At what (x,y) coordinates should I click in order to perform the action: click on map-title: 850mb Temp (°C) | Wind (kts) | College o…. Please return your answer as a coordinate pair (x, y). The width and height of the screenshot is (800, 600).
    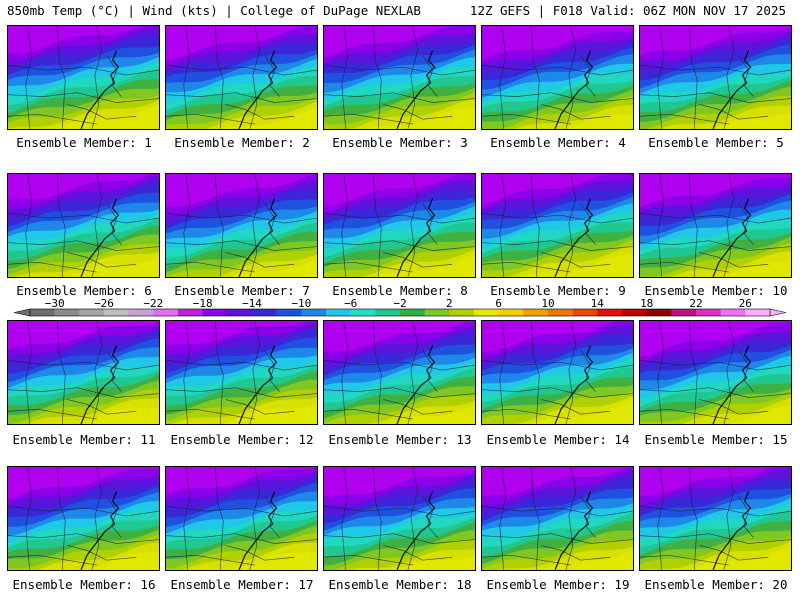
    Looking at the image, I should click on (214, 10).